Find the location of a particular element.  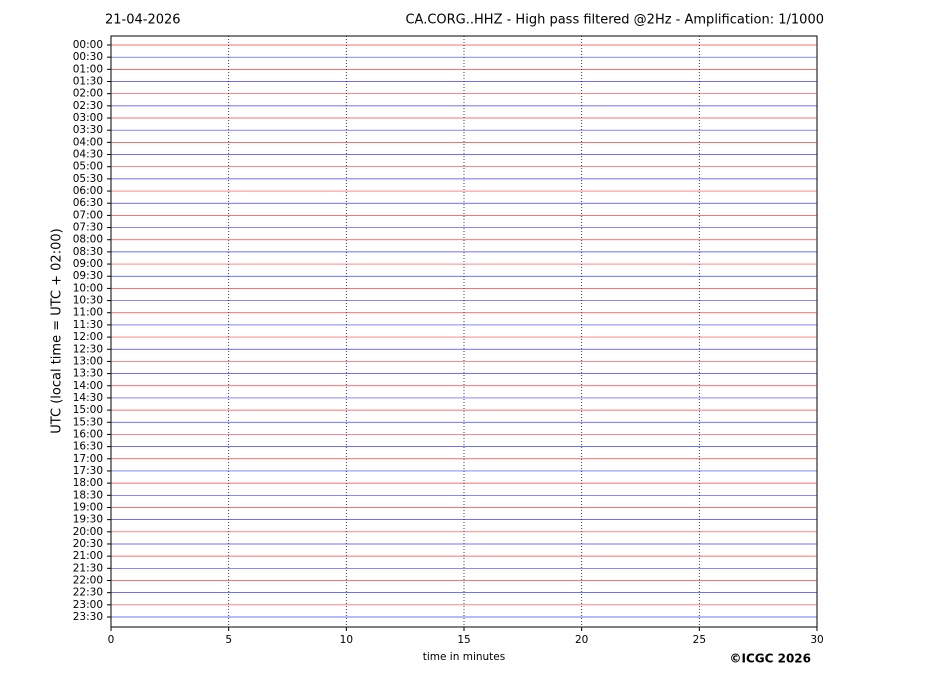

y-tick-label: 15:00 is located at coordinates (88, 410).